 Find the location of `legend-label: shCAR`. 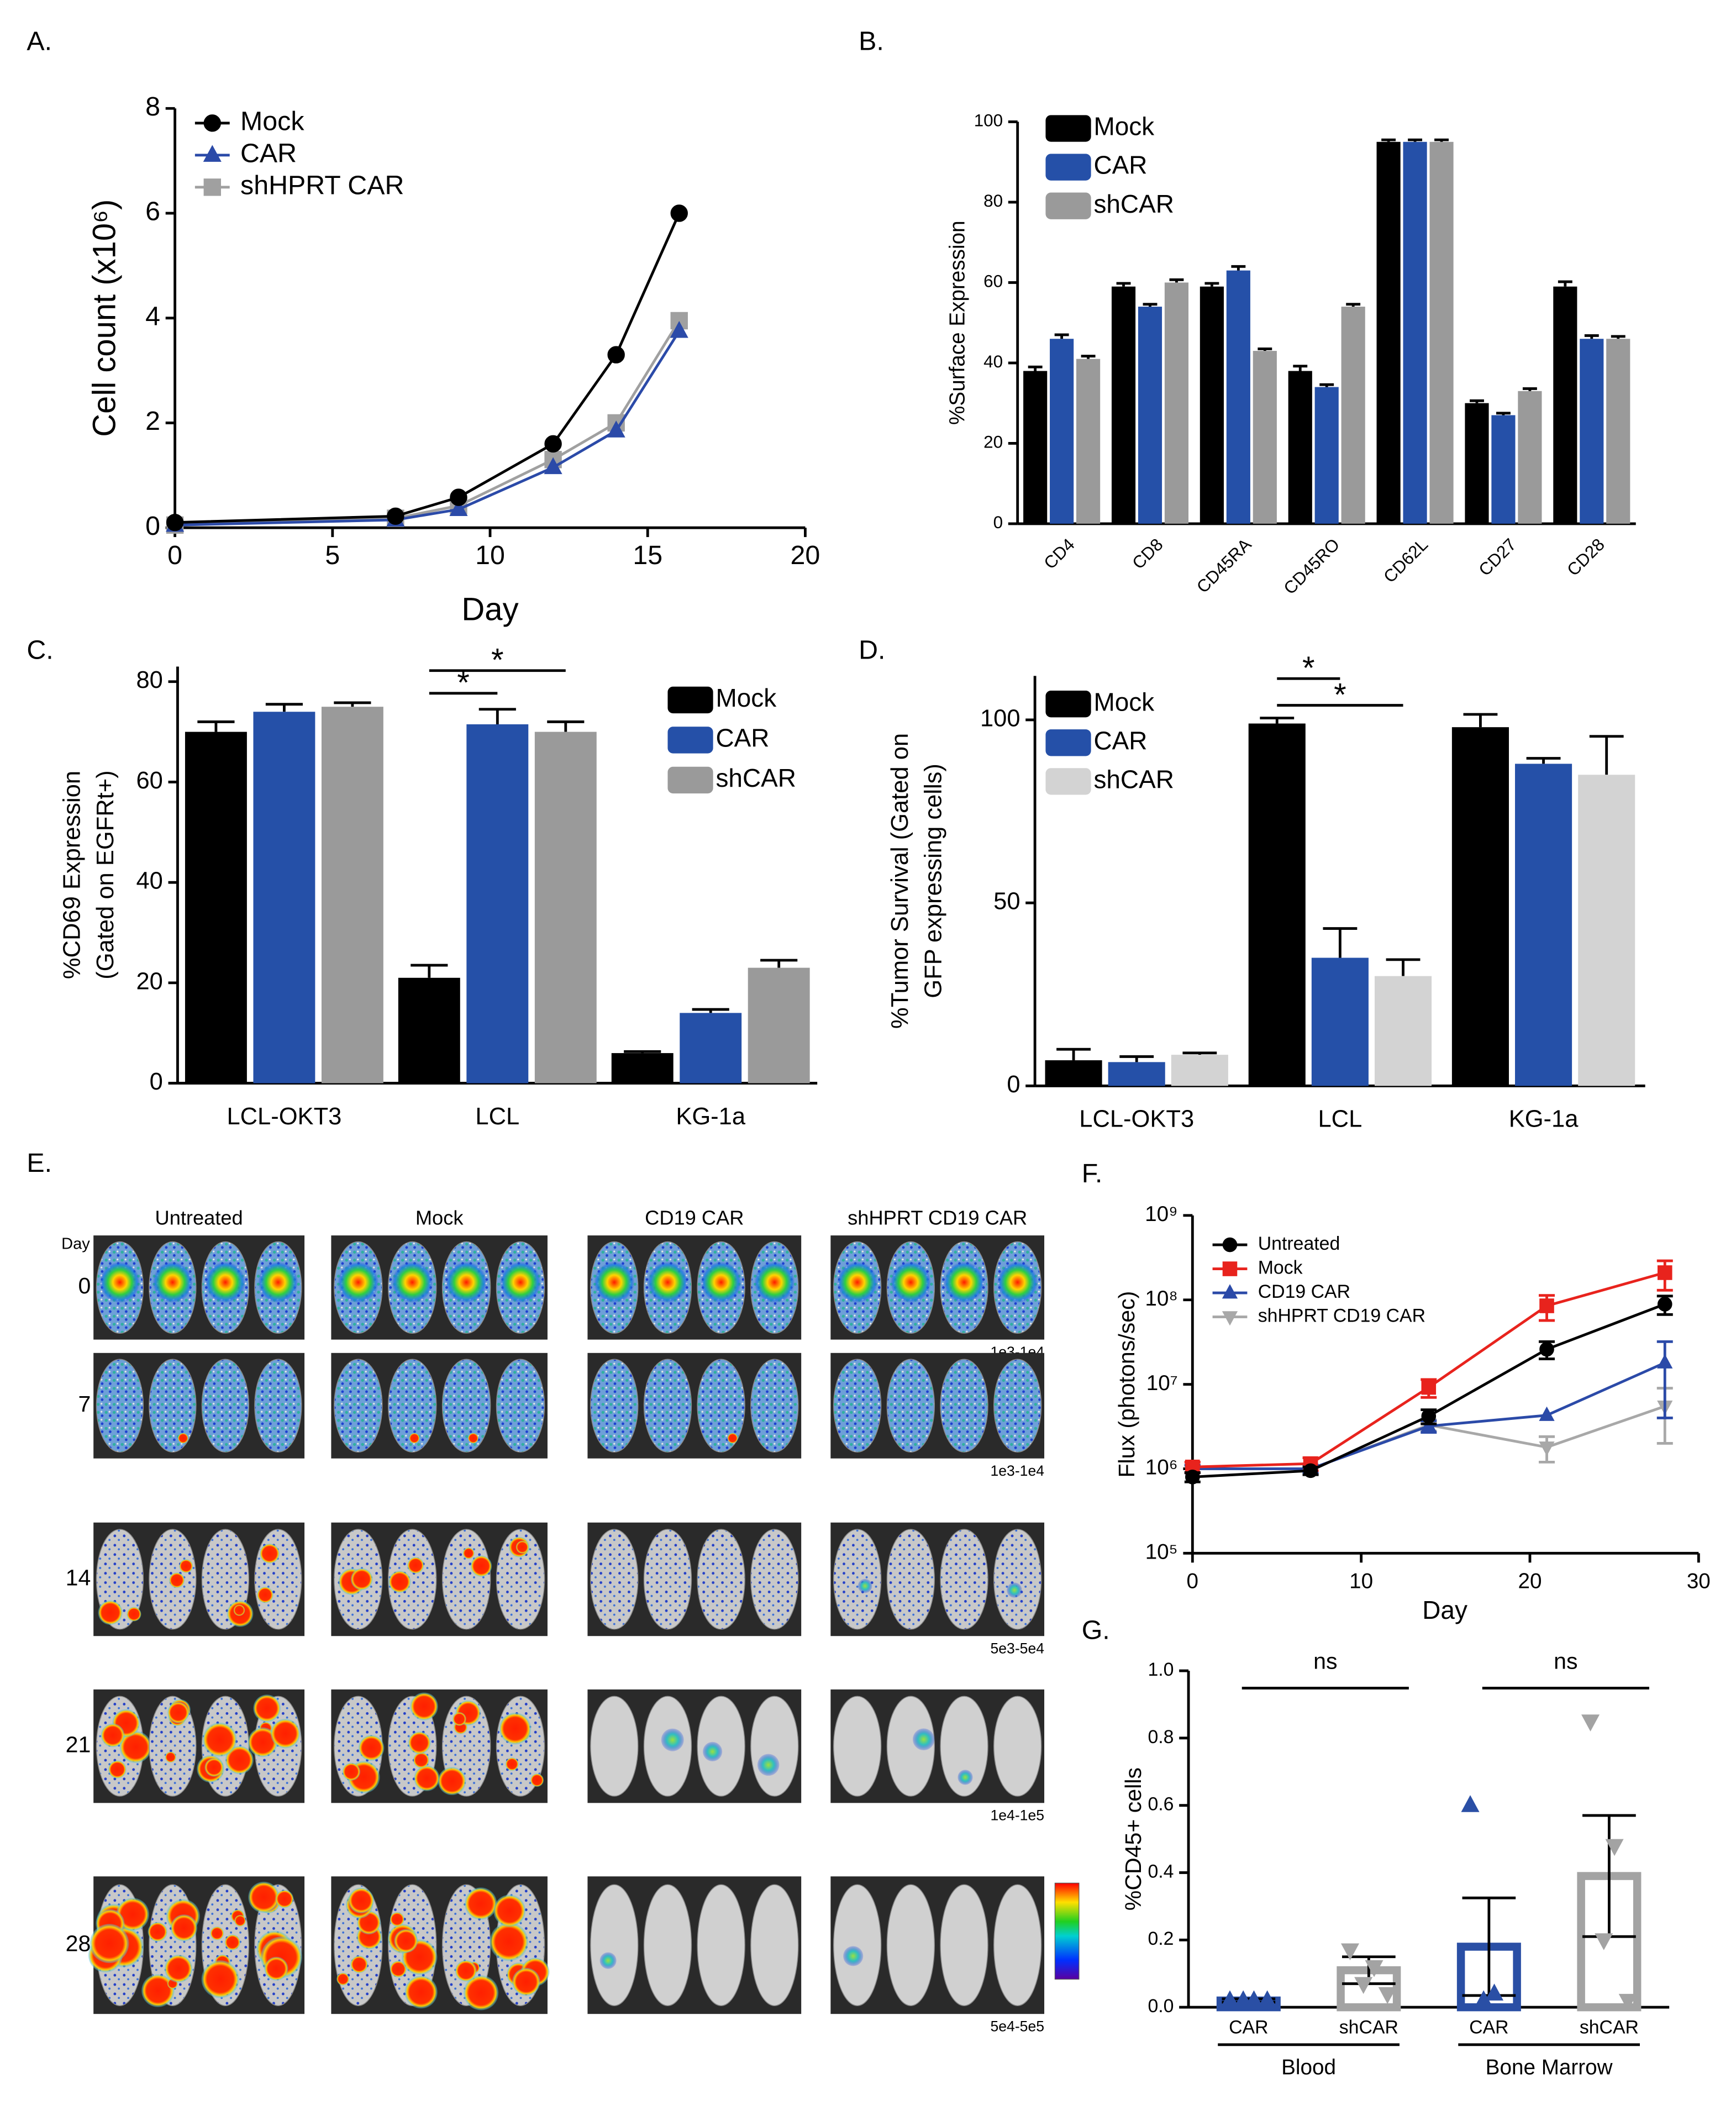

legend-label: shCAR is located at coordinates (1133, 204).